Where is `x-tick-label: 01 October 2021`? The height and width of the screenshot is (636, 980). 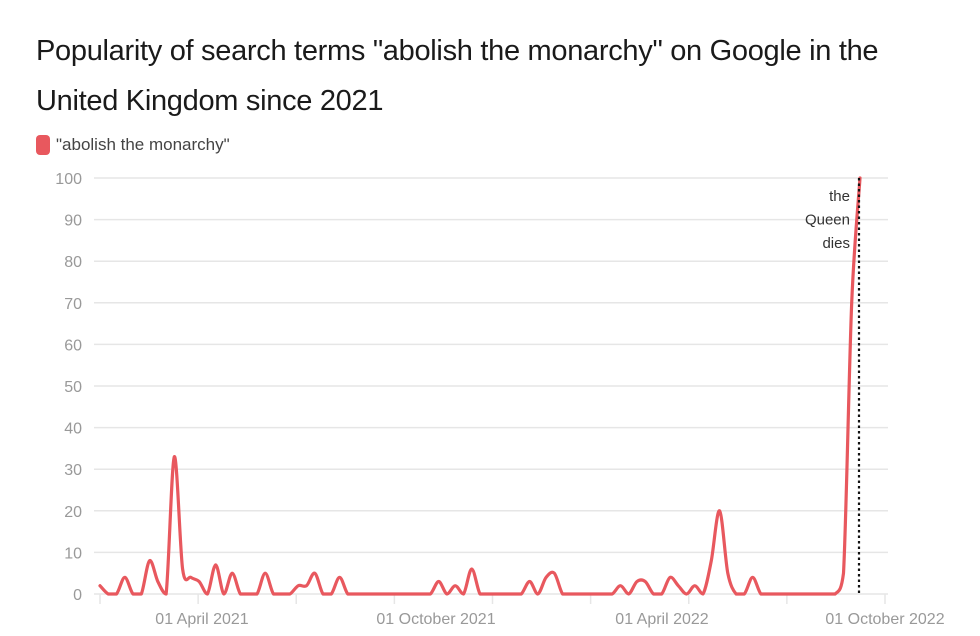 x-tick-label: 01 October 2021 is located at coordinates (435, 619).